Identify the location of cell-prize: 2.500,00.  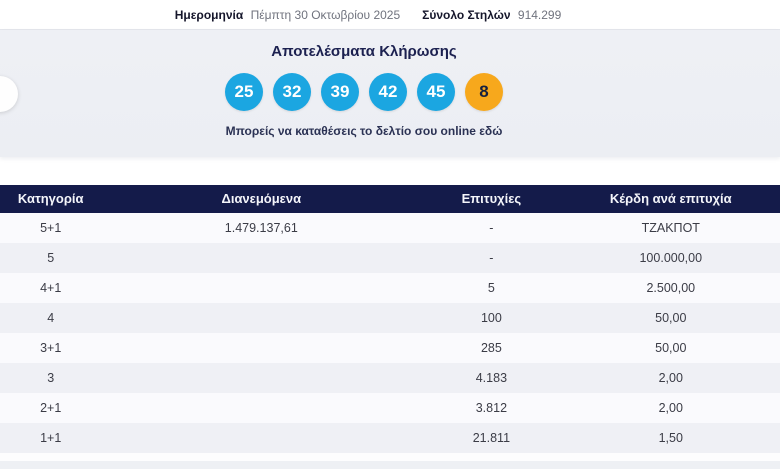
(671, 288).